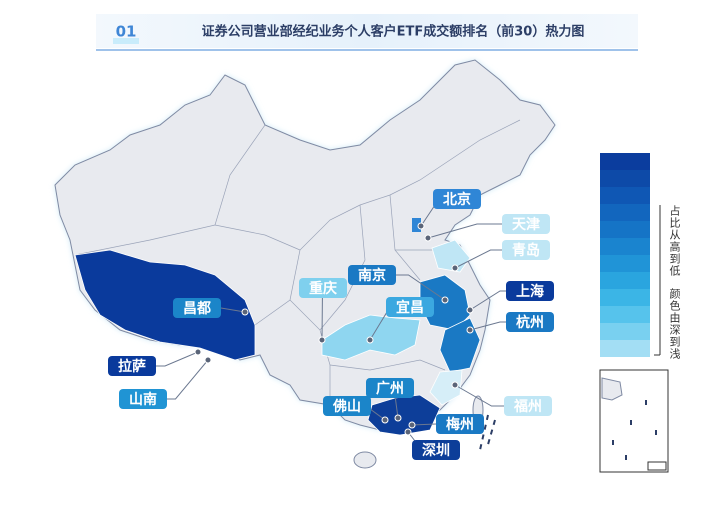  Describe the element at coordinates (416, 225) in the screenshot. I see `region-beijing` at that location.